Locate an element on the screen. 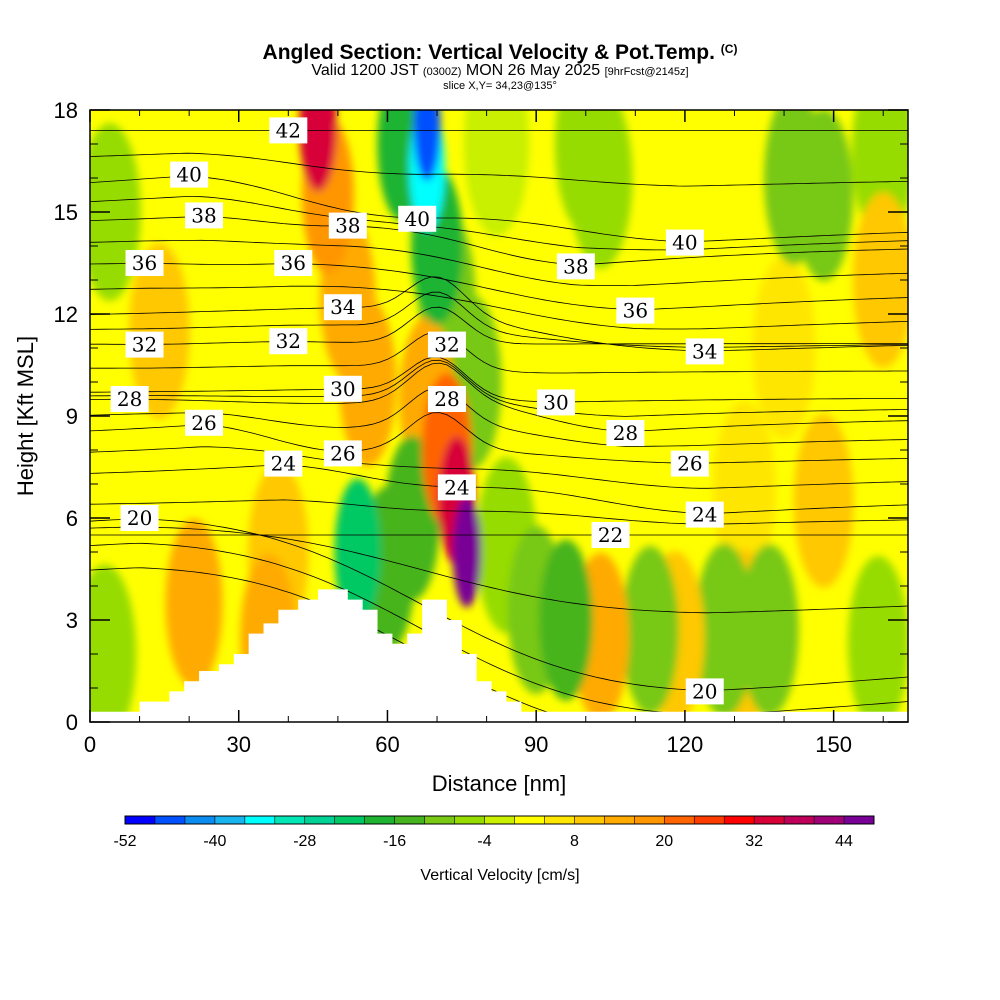 This screenshot has width=1000, height=1000. contour-label: 32 is located at coordinates (144, 344).